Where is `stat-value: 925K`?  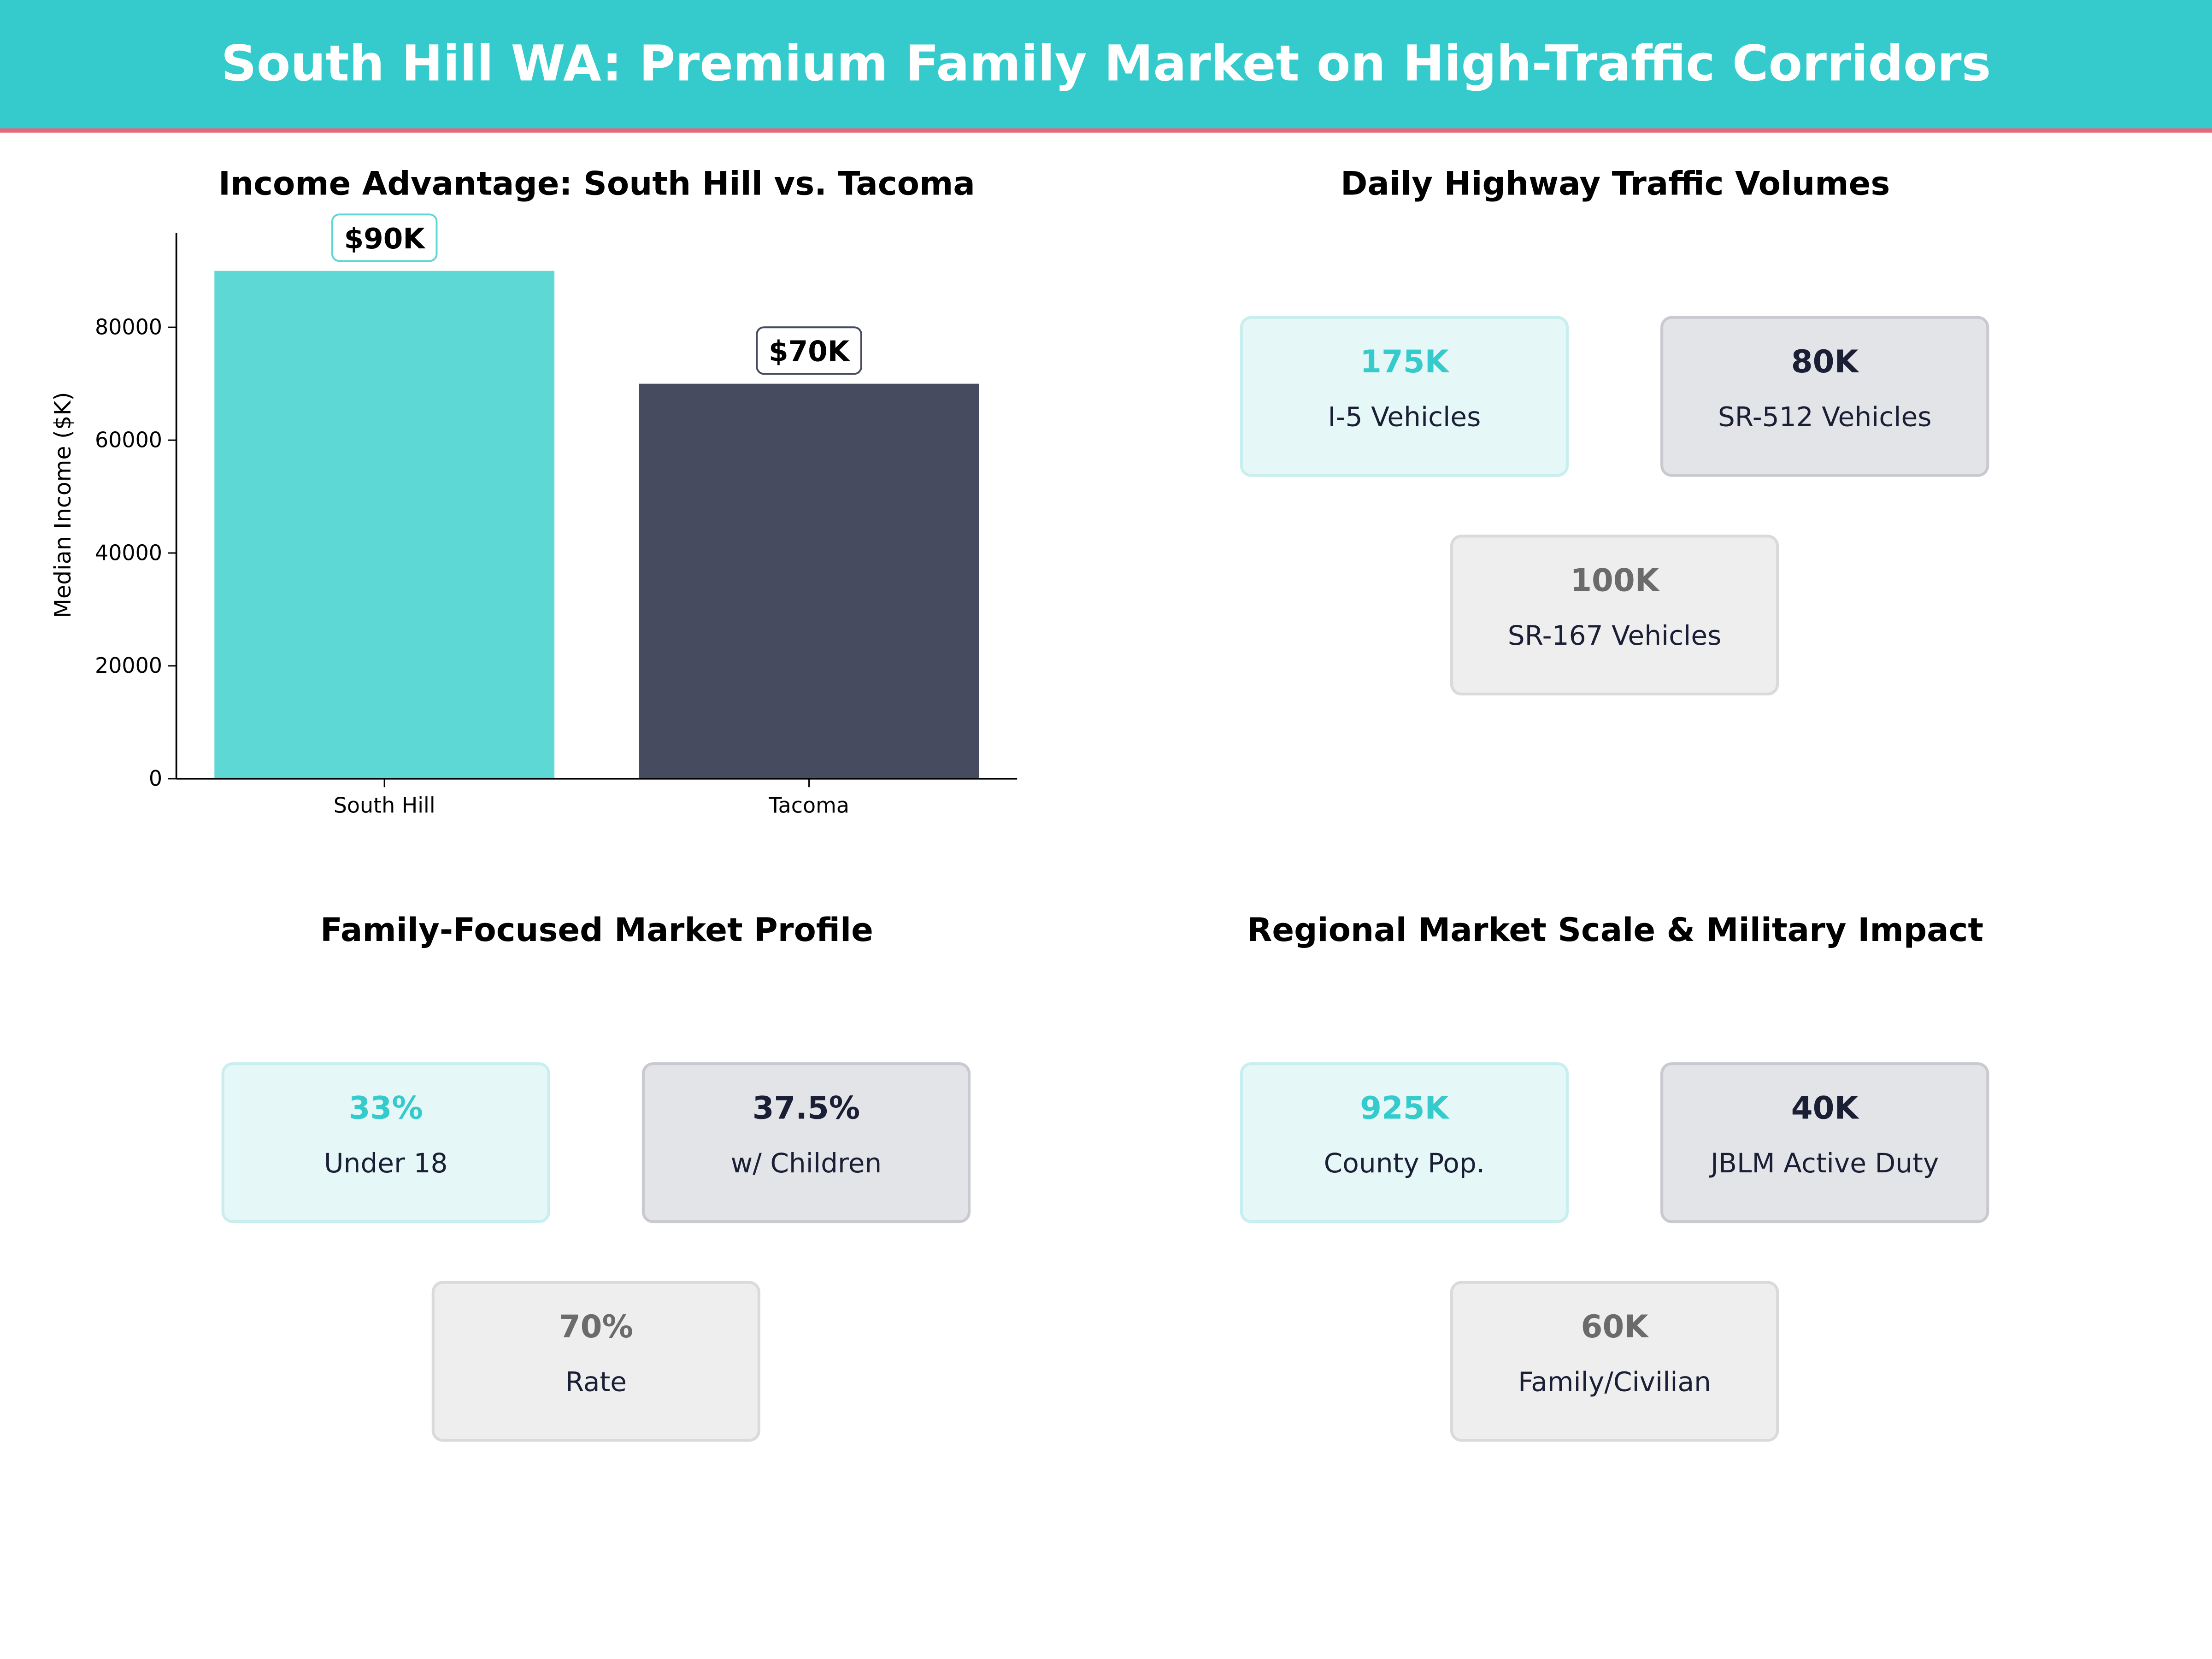 stat-value: 925K is located at coordinates (1405, 1108).